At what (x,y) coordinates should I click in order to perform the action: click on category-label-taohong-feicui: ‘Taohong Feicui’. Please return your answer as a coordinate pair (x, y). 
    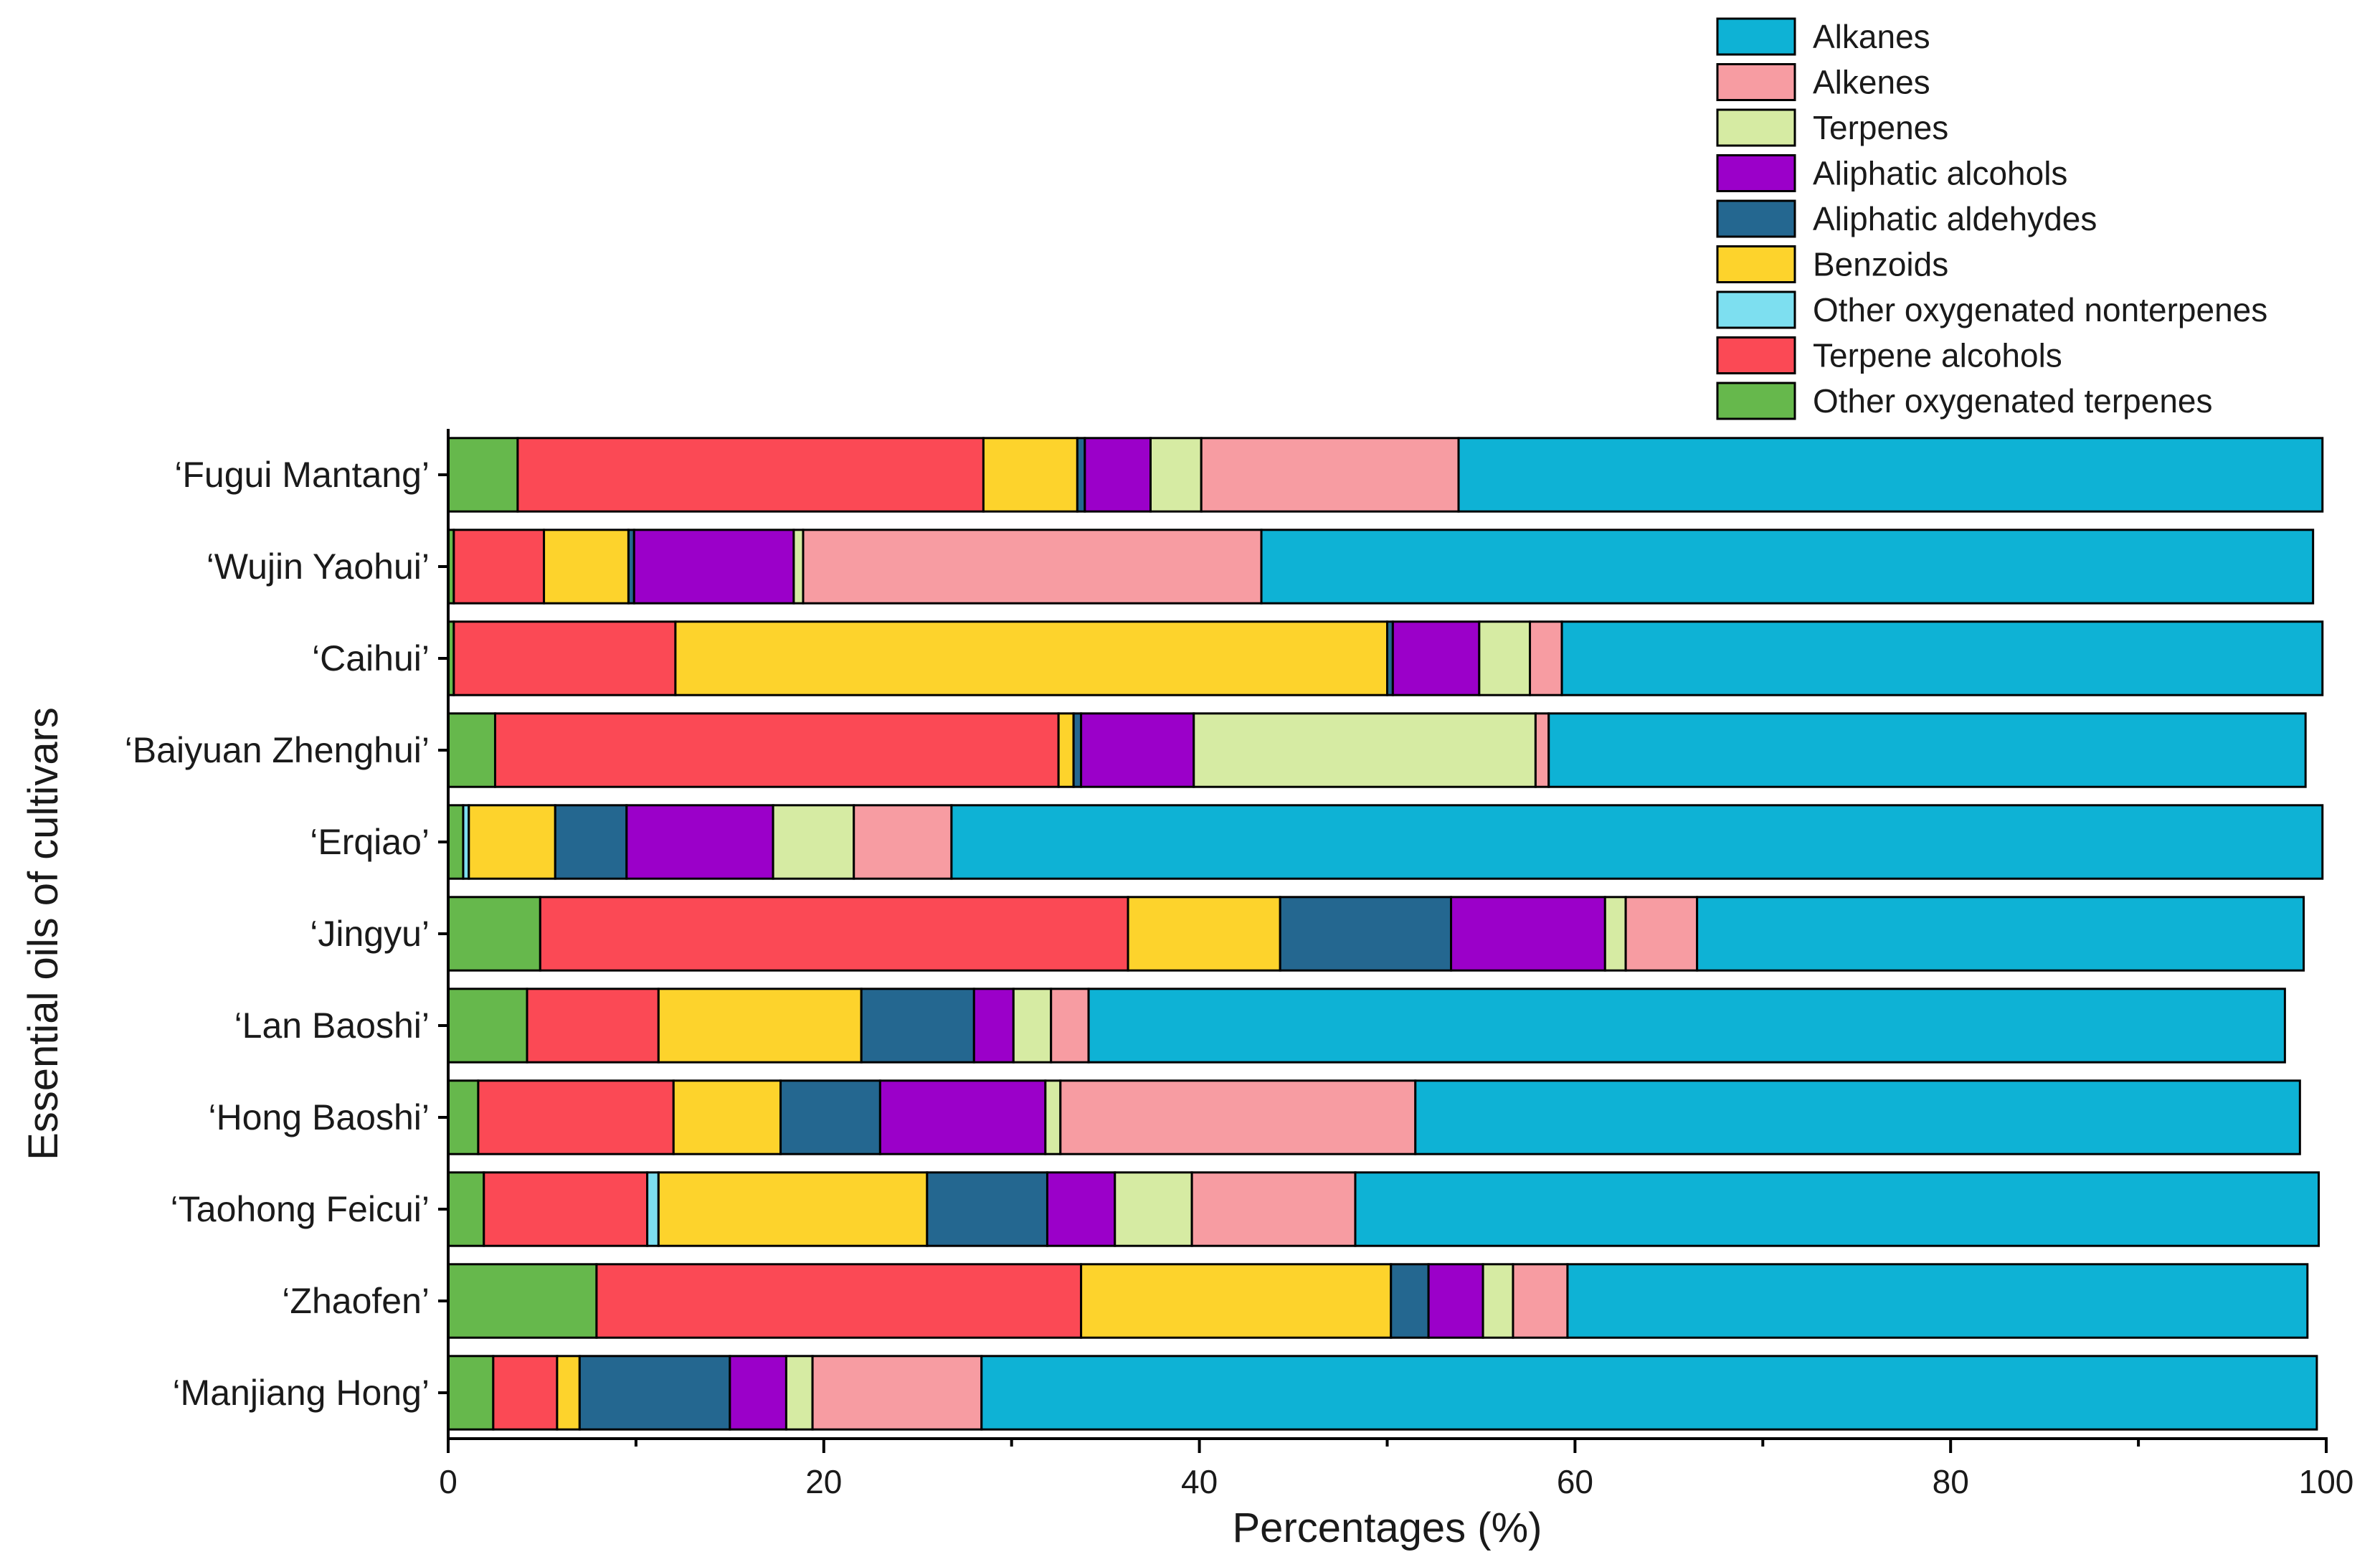
    Looking at the image, I should click on (300, 1209).